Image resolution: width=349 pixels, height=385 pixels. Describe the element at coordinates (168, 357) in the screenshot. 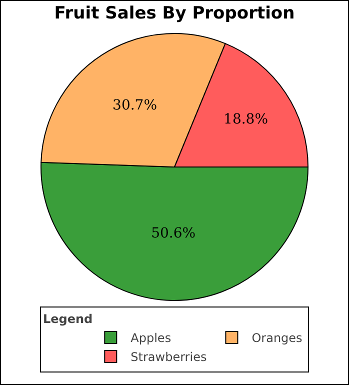

I see `legend-label: Strawberries` at that location.